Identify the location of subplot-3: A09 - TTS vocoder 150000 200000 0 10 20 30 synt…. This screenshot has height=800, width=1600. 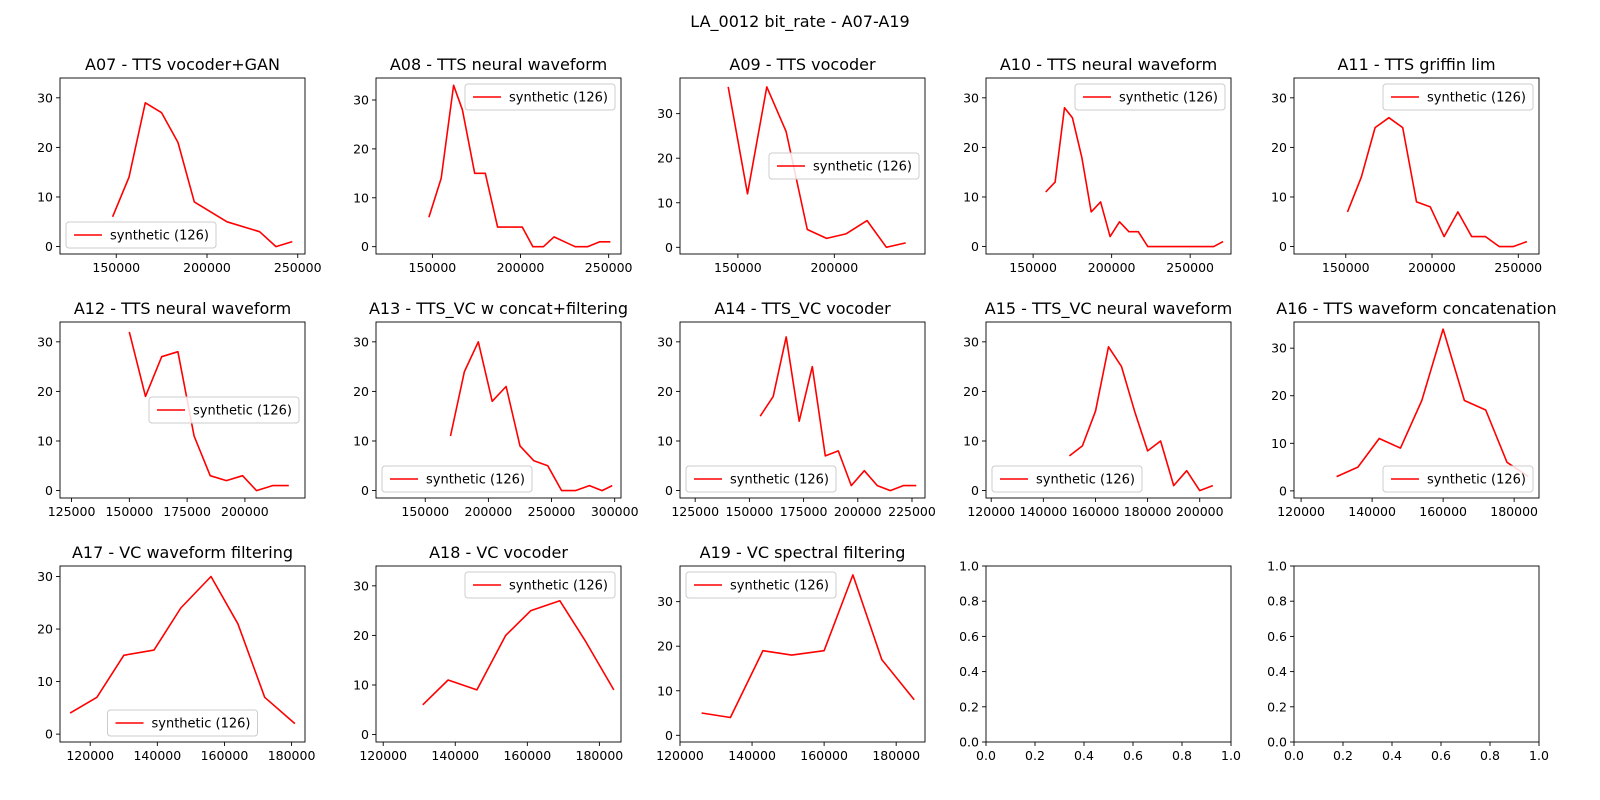
(791, 165).